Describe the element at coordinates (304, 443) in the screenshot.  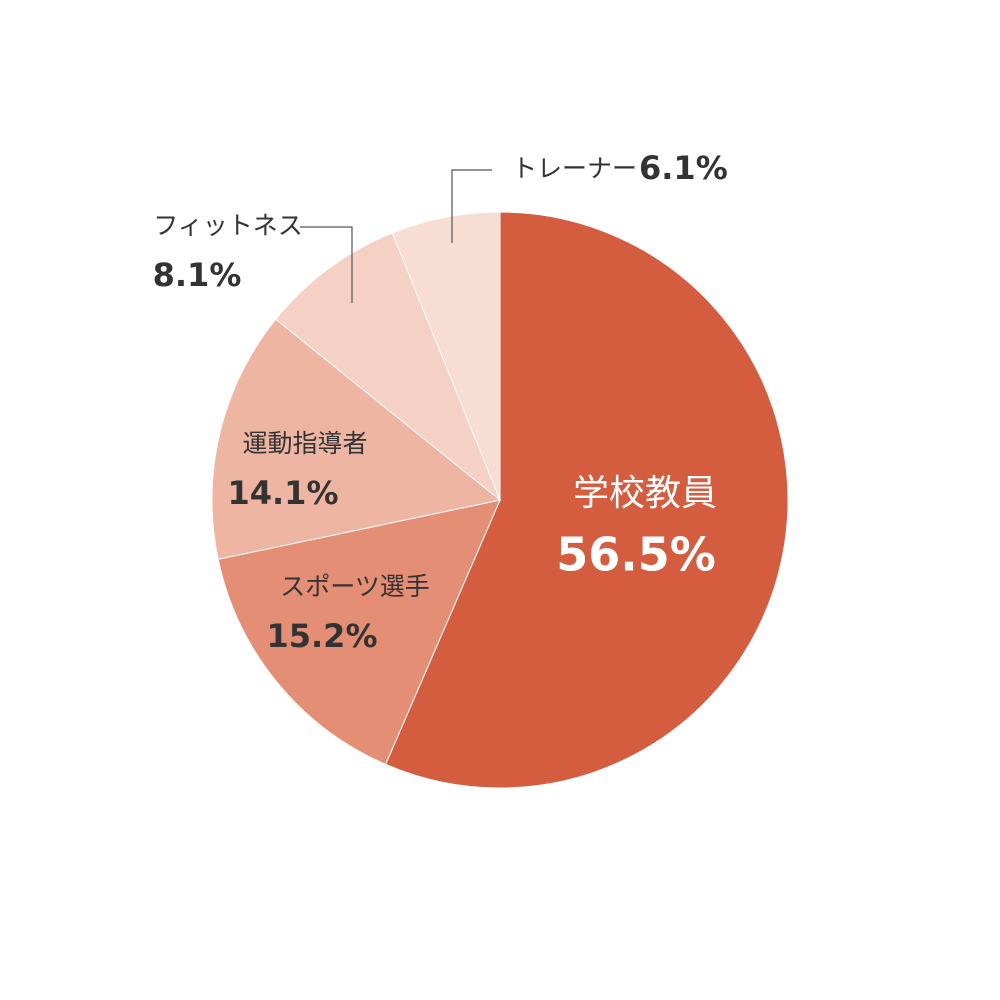
I see `slice-label: 運動指導者` at that location.